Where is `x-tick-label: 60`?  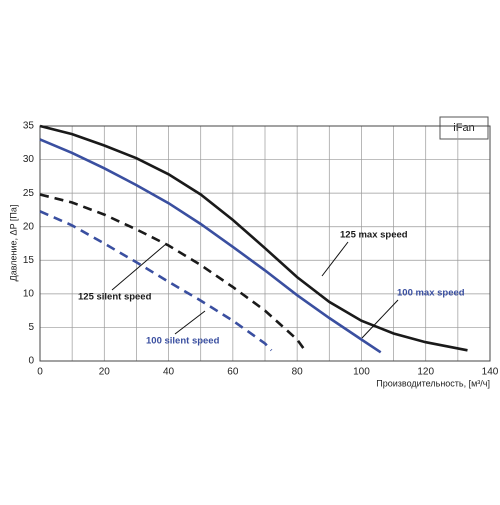
x-tick-label: 60 is located at coordinates (233, 372).